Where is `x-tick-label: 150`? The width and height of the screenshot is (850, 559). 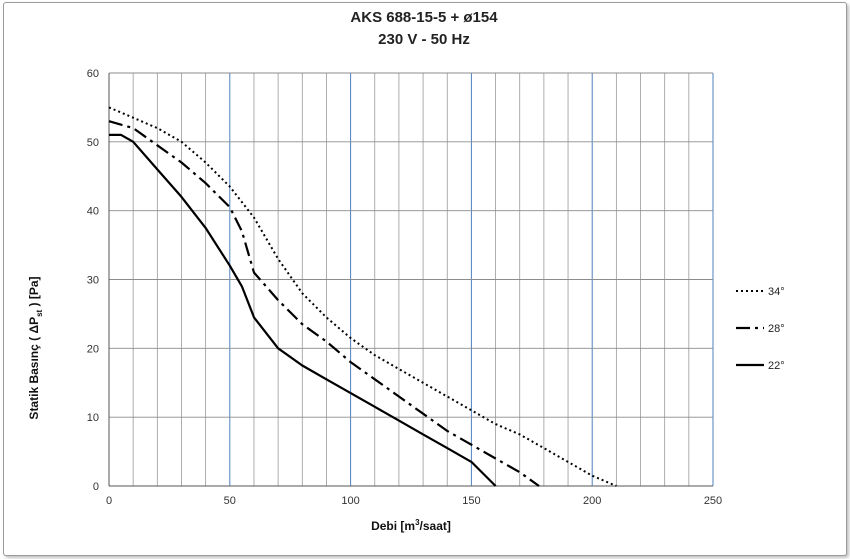 x-tick-label: 150 is located at coordinates (471, 501).